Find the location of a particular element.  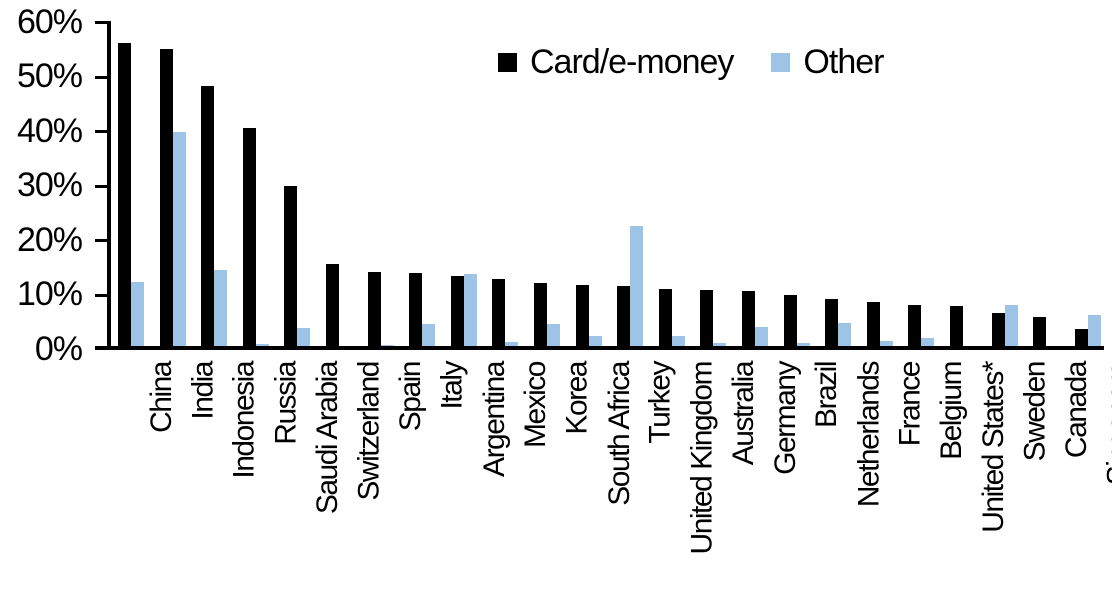

bar-other-germany is located at coordinates (761, 338).